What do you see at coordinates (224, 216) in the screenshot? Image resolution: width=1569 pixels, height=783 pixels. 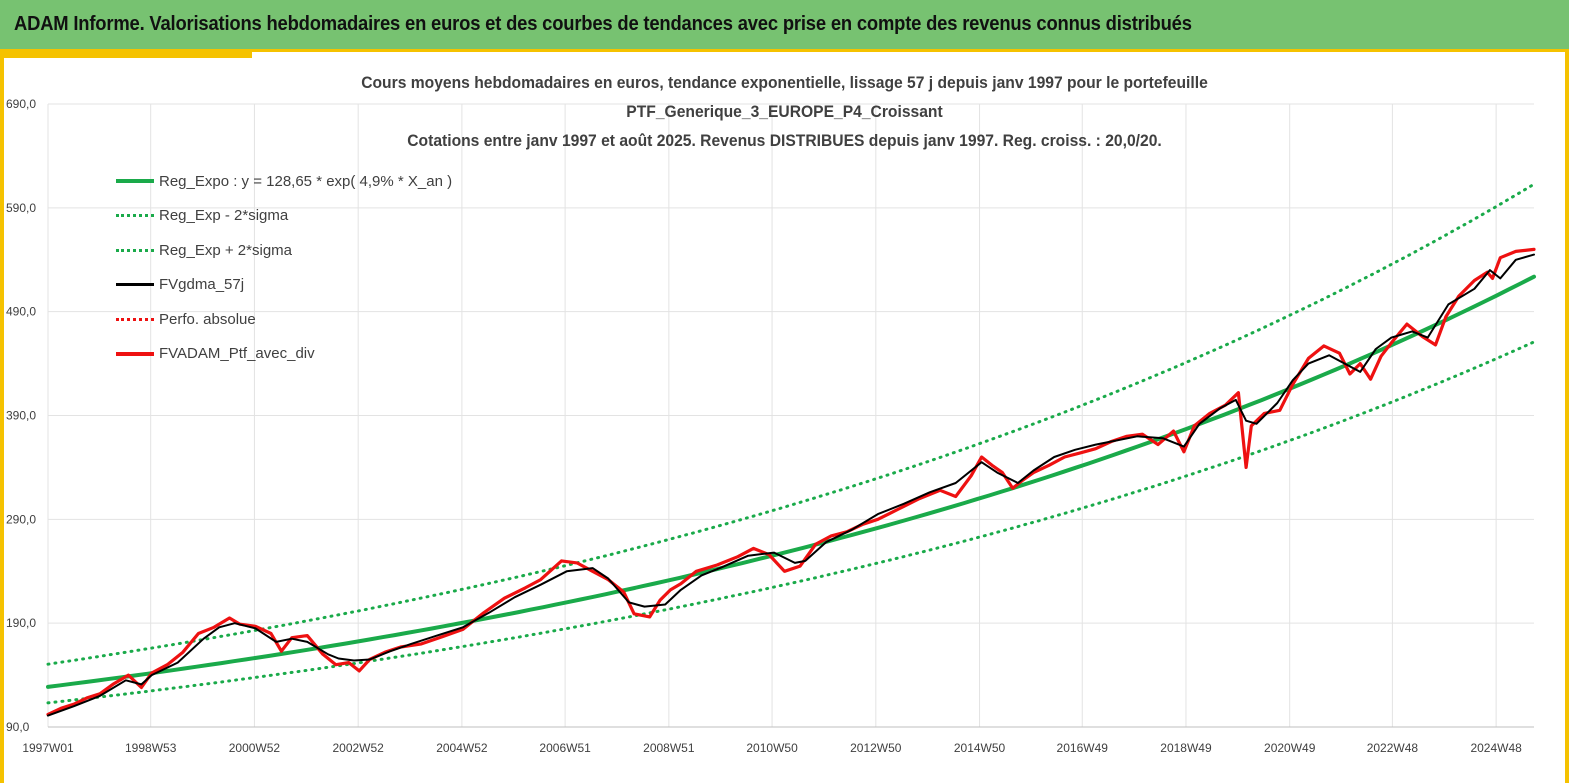 I see `legend-label: Reg_Exp - 2*sigma` at bounding box center [224, 216].